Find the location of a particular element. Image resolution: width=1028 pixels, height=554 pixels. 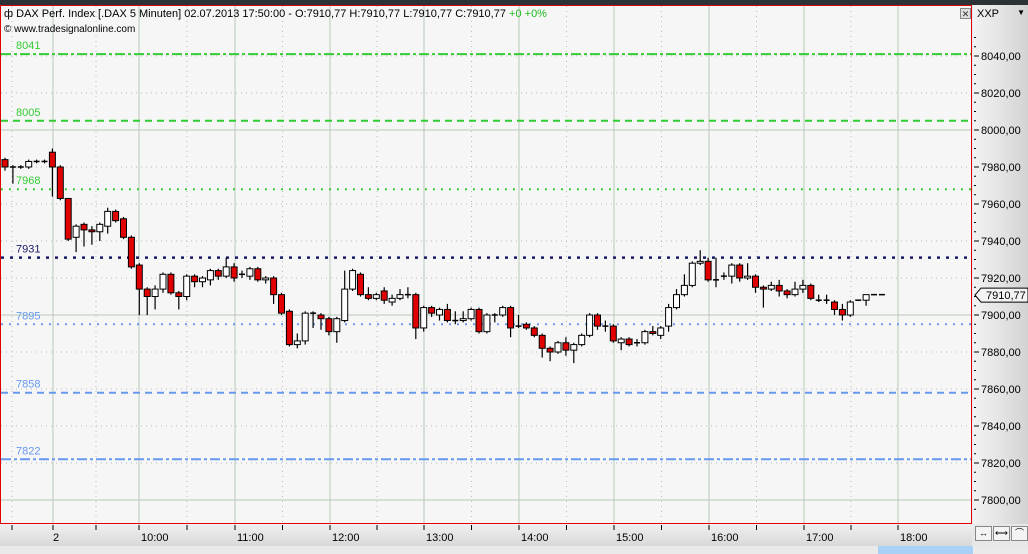

time-axis is located at coordinates (486, 535).